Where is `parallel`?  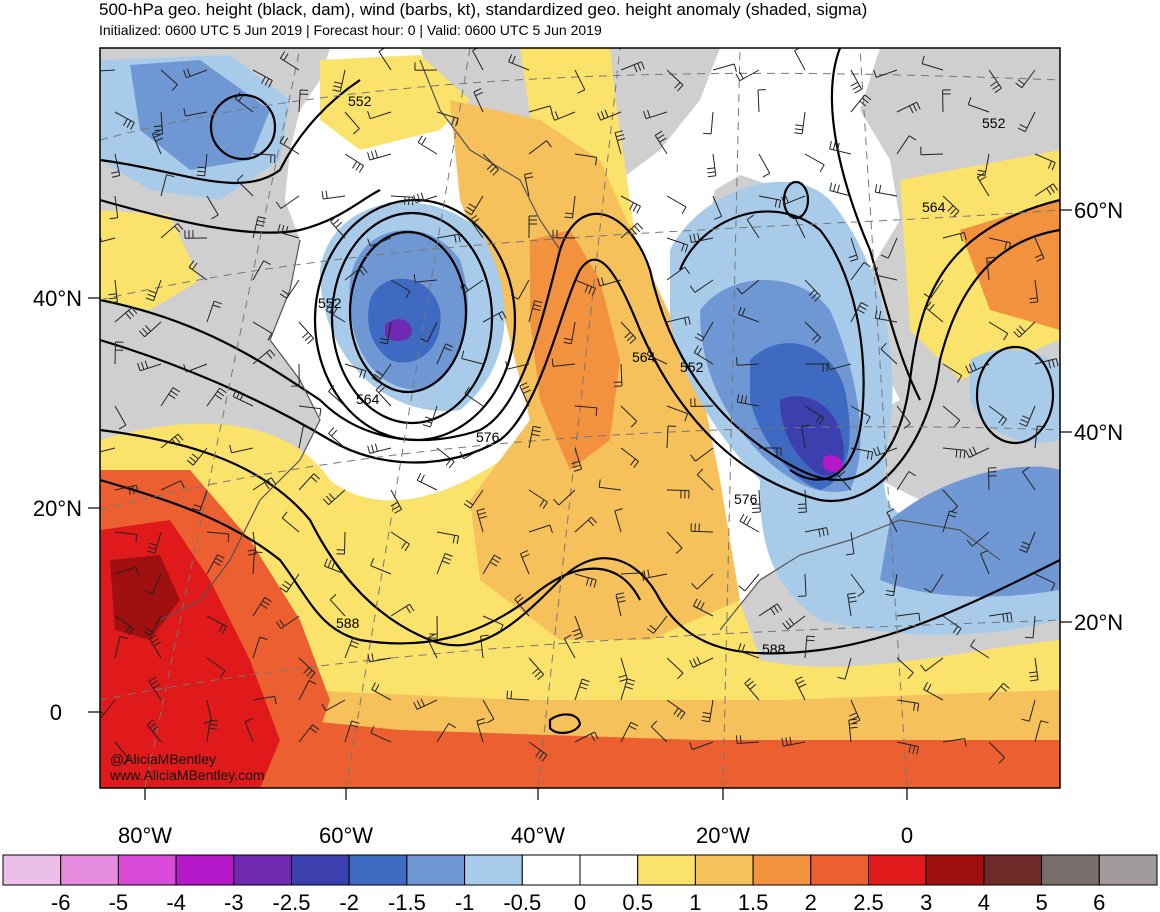 parallel is located at coordinates (580, 468).